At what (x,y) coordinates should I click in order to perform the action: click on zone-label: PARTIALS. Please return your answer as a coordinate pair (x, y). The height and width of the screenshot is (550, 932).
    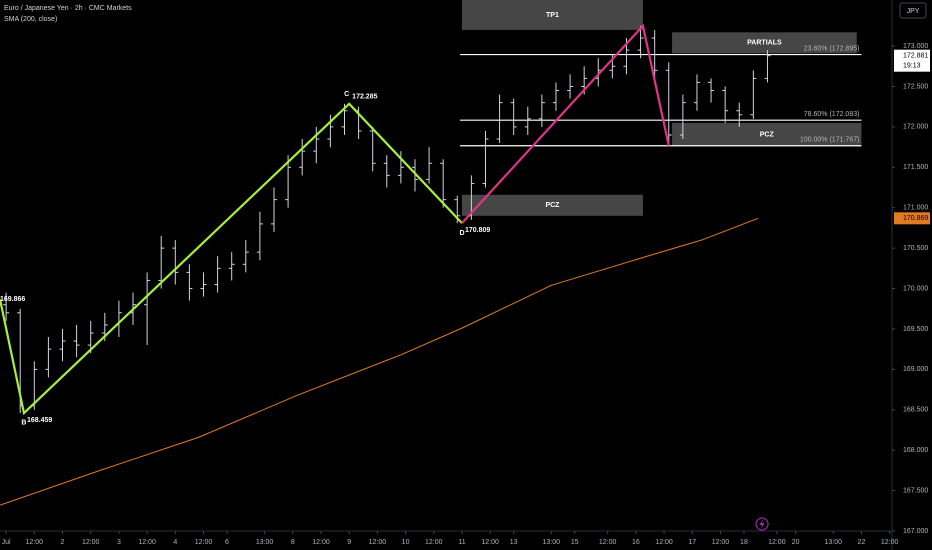
    Looking at the image, I should click on (764, 43).